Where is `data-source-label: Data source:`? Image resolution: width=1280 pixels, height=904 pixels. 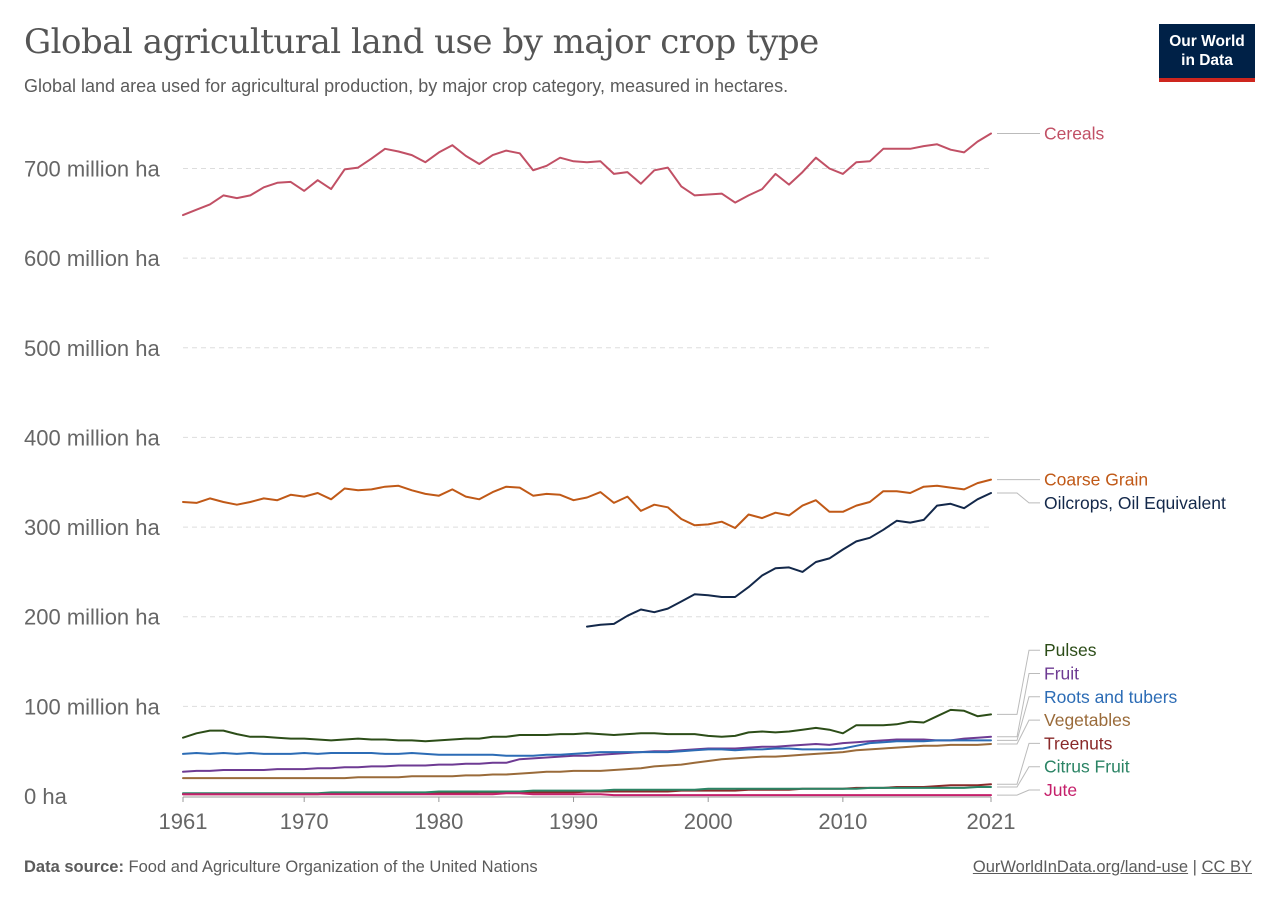
data-source-label: Data source: is located at coordinates (74, 867).